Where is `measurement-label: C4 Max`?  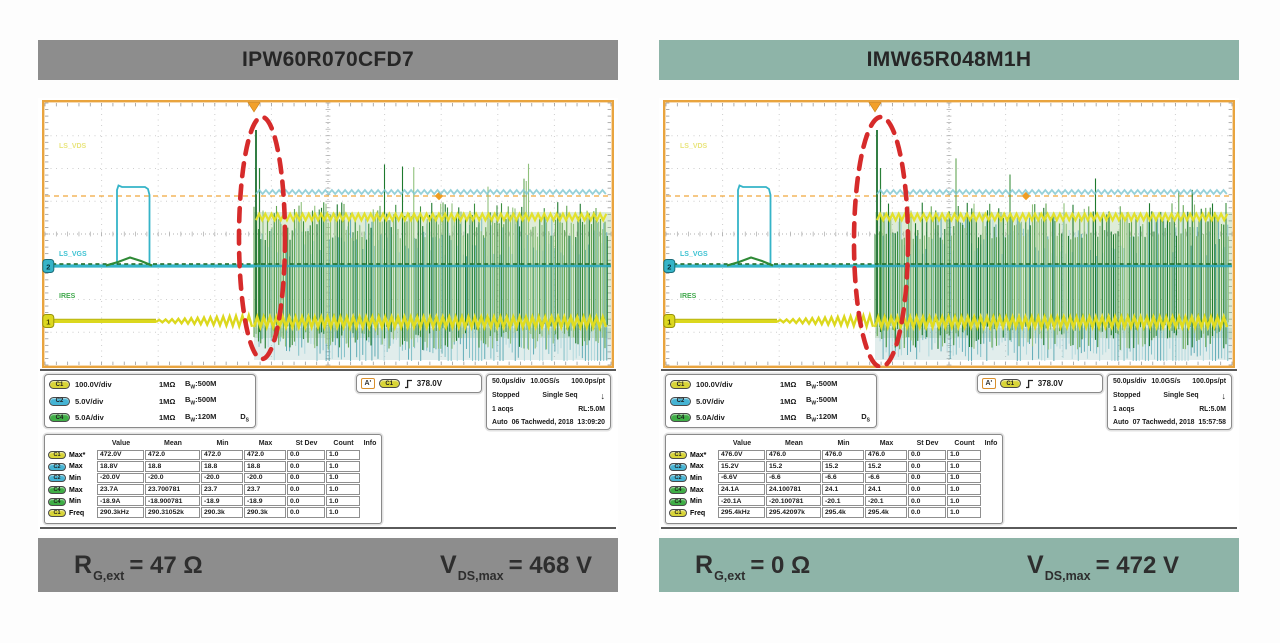
measurement-label: C4 Max is located at coordinates (693, 490).